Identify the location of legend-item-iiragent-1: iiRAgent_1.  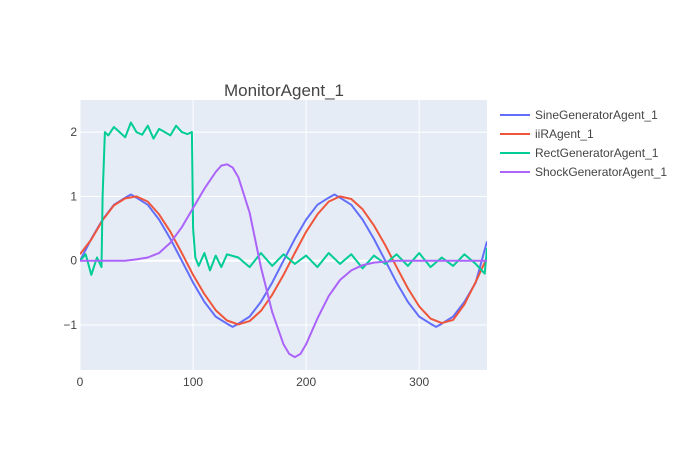
(547, 134).